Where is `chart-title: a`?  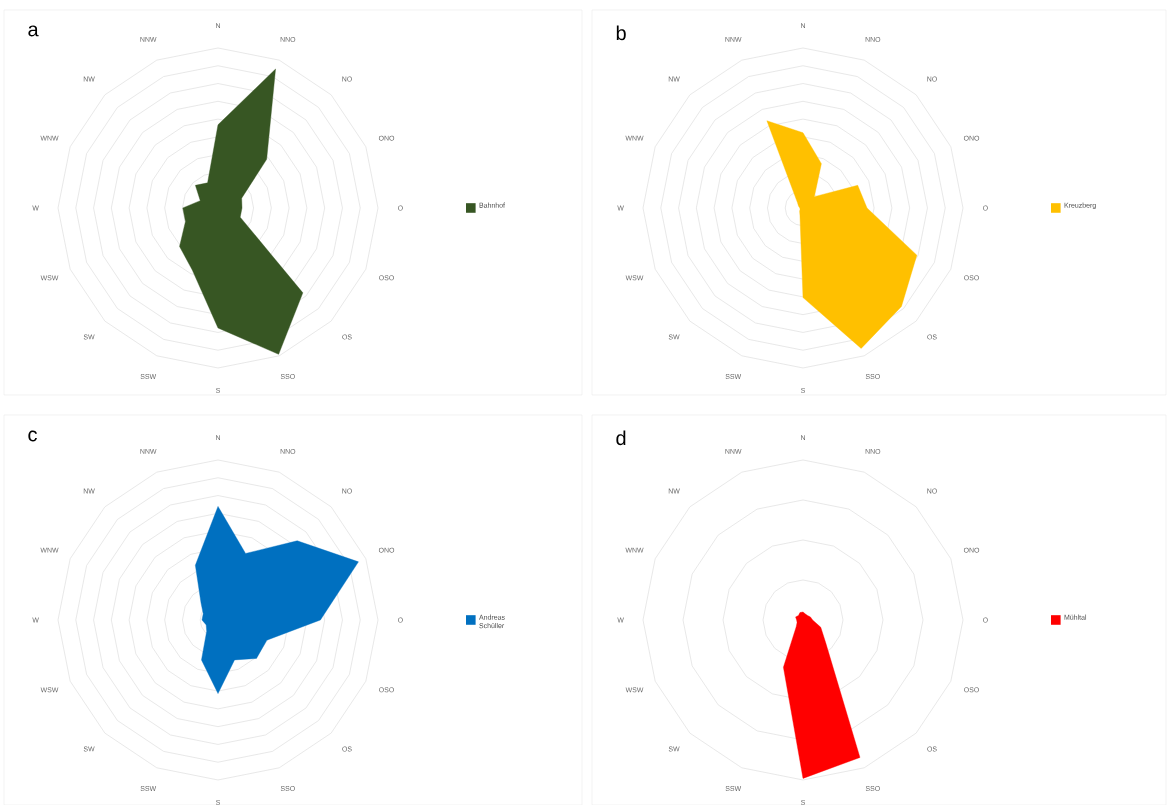 chart-title: a is located at coordinates (33, 31).